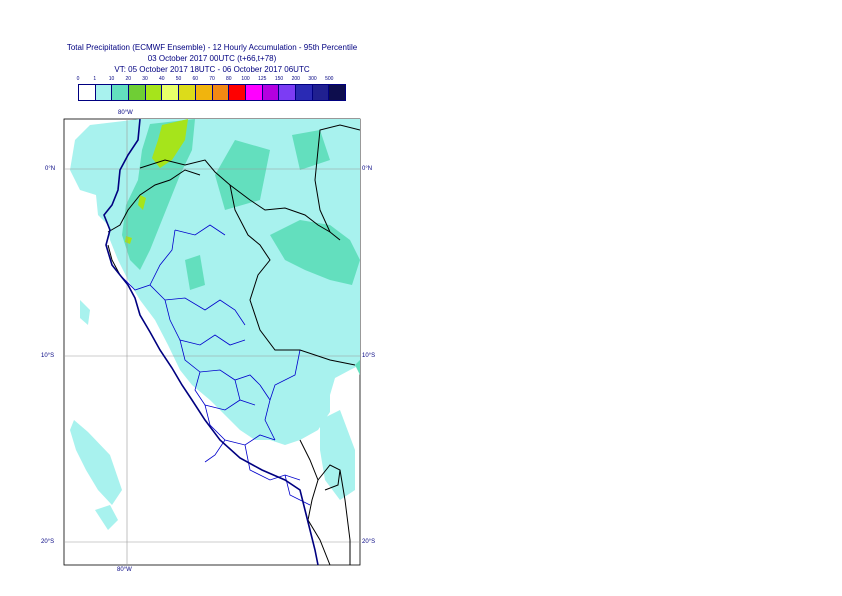  What do you see at coordinates (212, 58) in the screenshot?
I see `base-time: 03 October 2017 00UTC (t+66,t+78)` at bounding box center [212, 58].